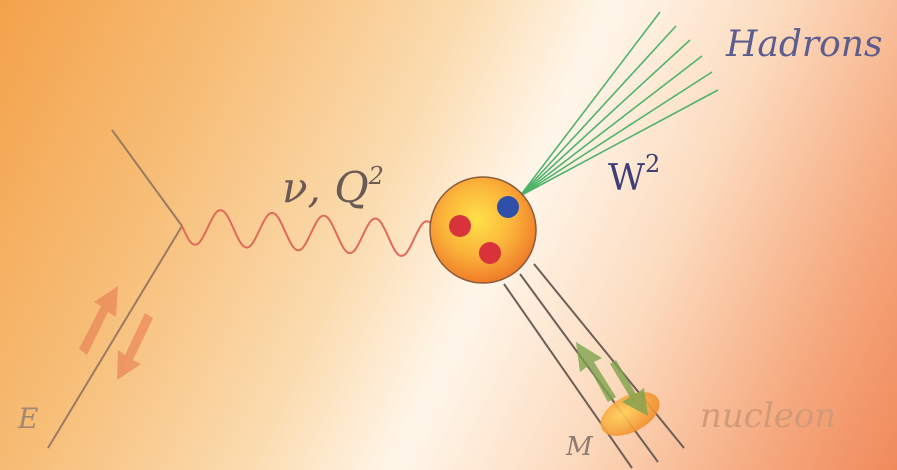  Describe the element at coordinates (596, 372) in the screenshot. I see `nucleon-spin-up-arrow` at that location.